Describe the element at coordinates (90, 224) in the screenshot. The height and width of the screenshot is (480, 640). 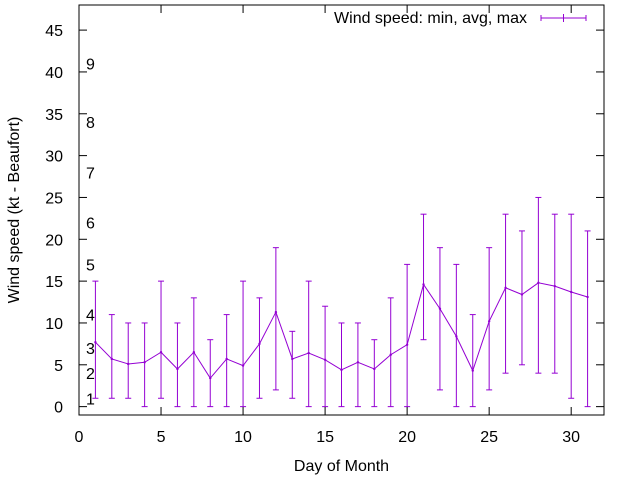
I see `beaufort-label: 6` at that location.